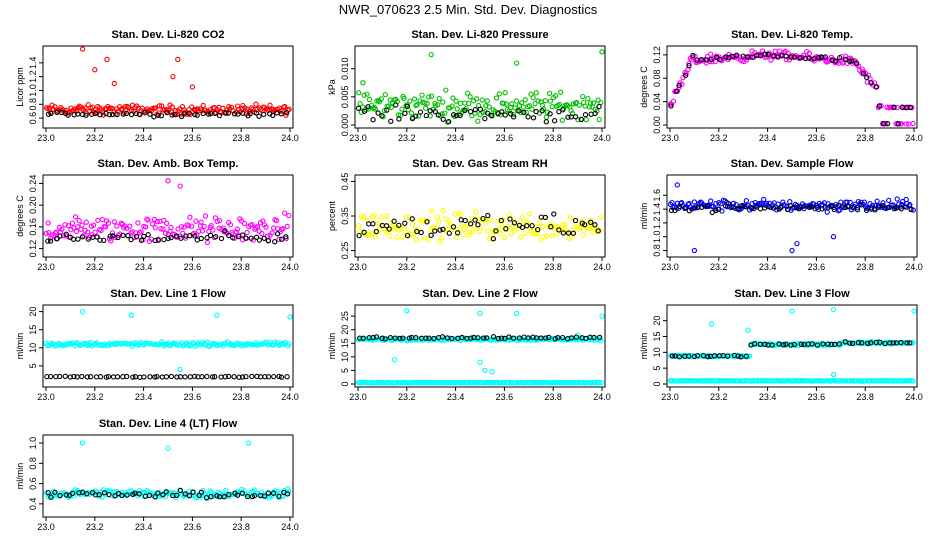 The image size is (936, 540). I want to click on y-tick-label: 1.0, so click(33, 443).